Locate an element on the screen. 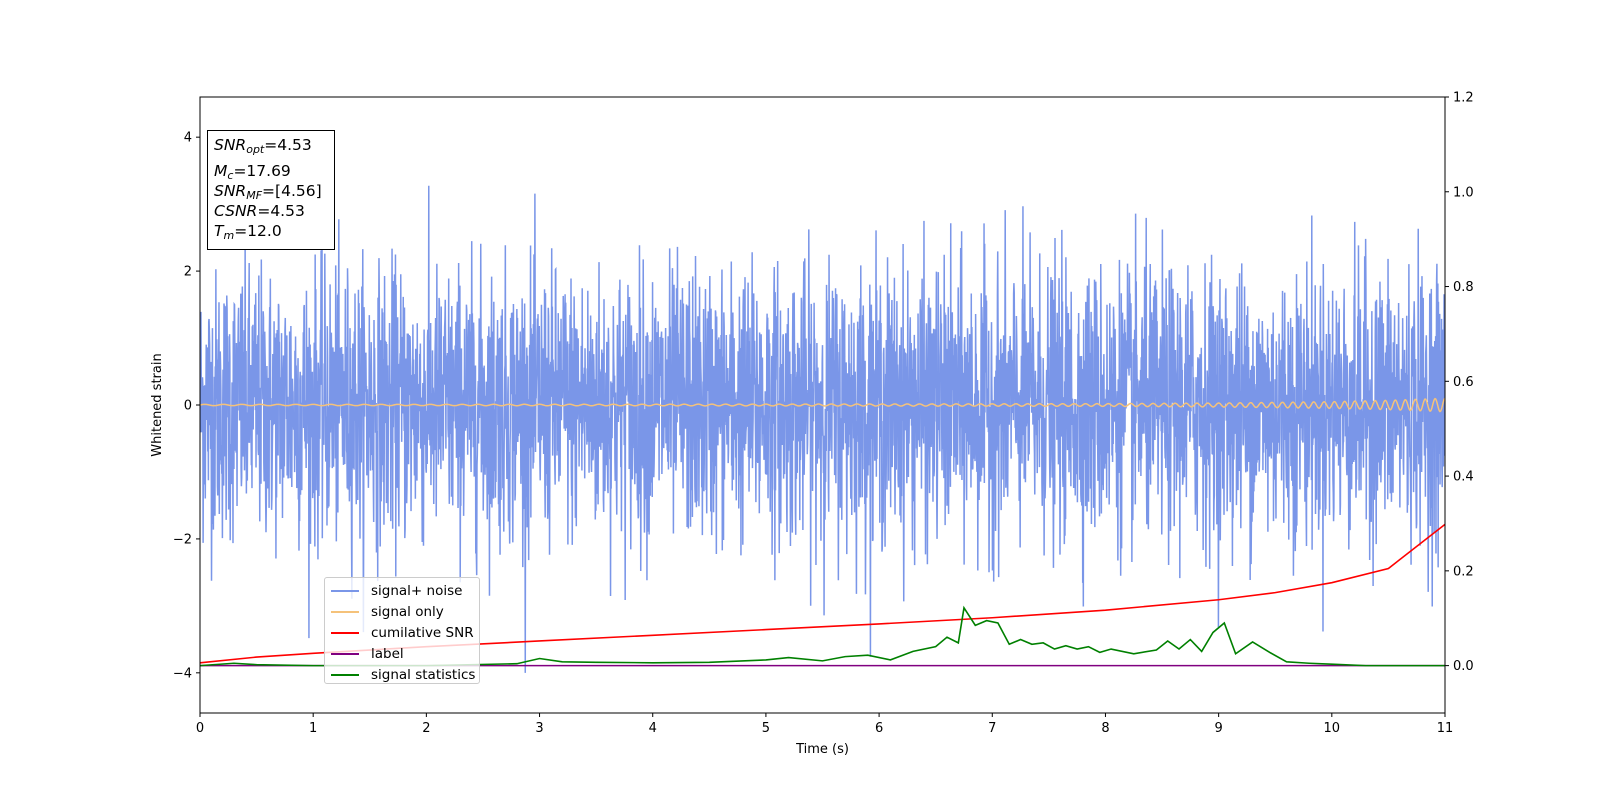 This screenshot has width=1600, height=800. y-tick-label: −2 is located at coordinates (182, 539).